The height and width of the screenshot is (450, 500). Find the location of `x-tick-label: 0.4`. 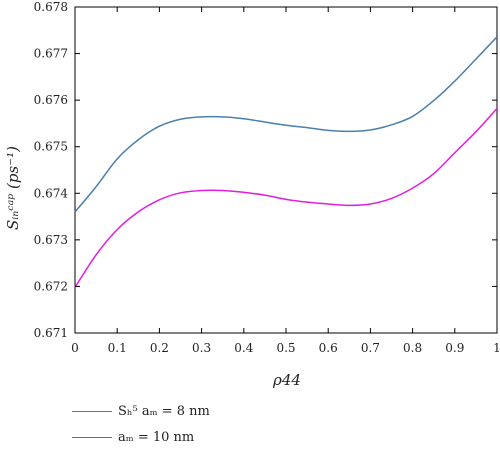

x-tick-label: 0.4 is located at coordinates (243, 348).